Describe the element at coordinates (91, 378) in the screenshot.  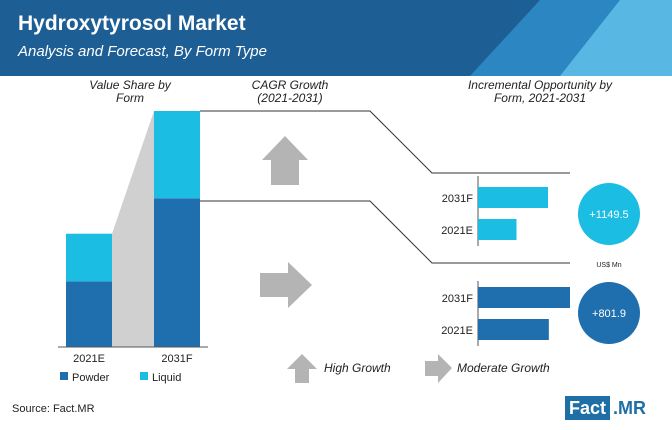
I see `legend-label-powder: Powder` at that location.